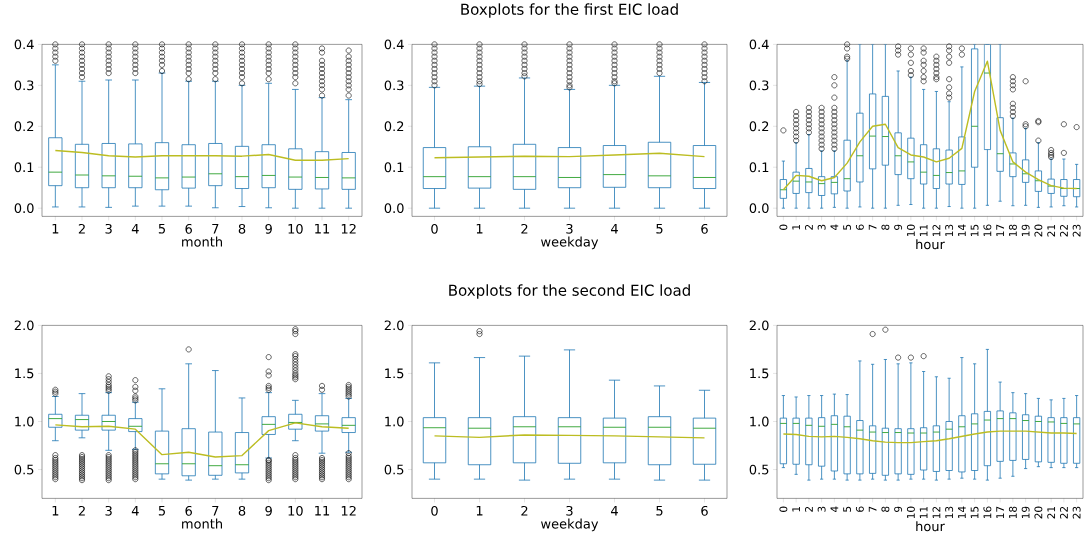 This screenshot has width=1092, height=554. Describe the element at coordinates (1000, 512) in the screenshot. I see `x-tick-label: 17` at that location.